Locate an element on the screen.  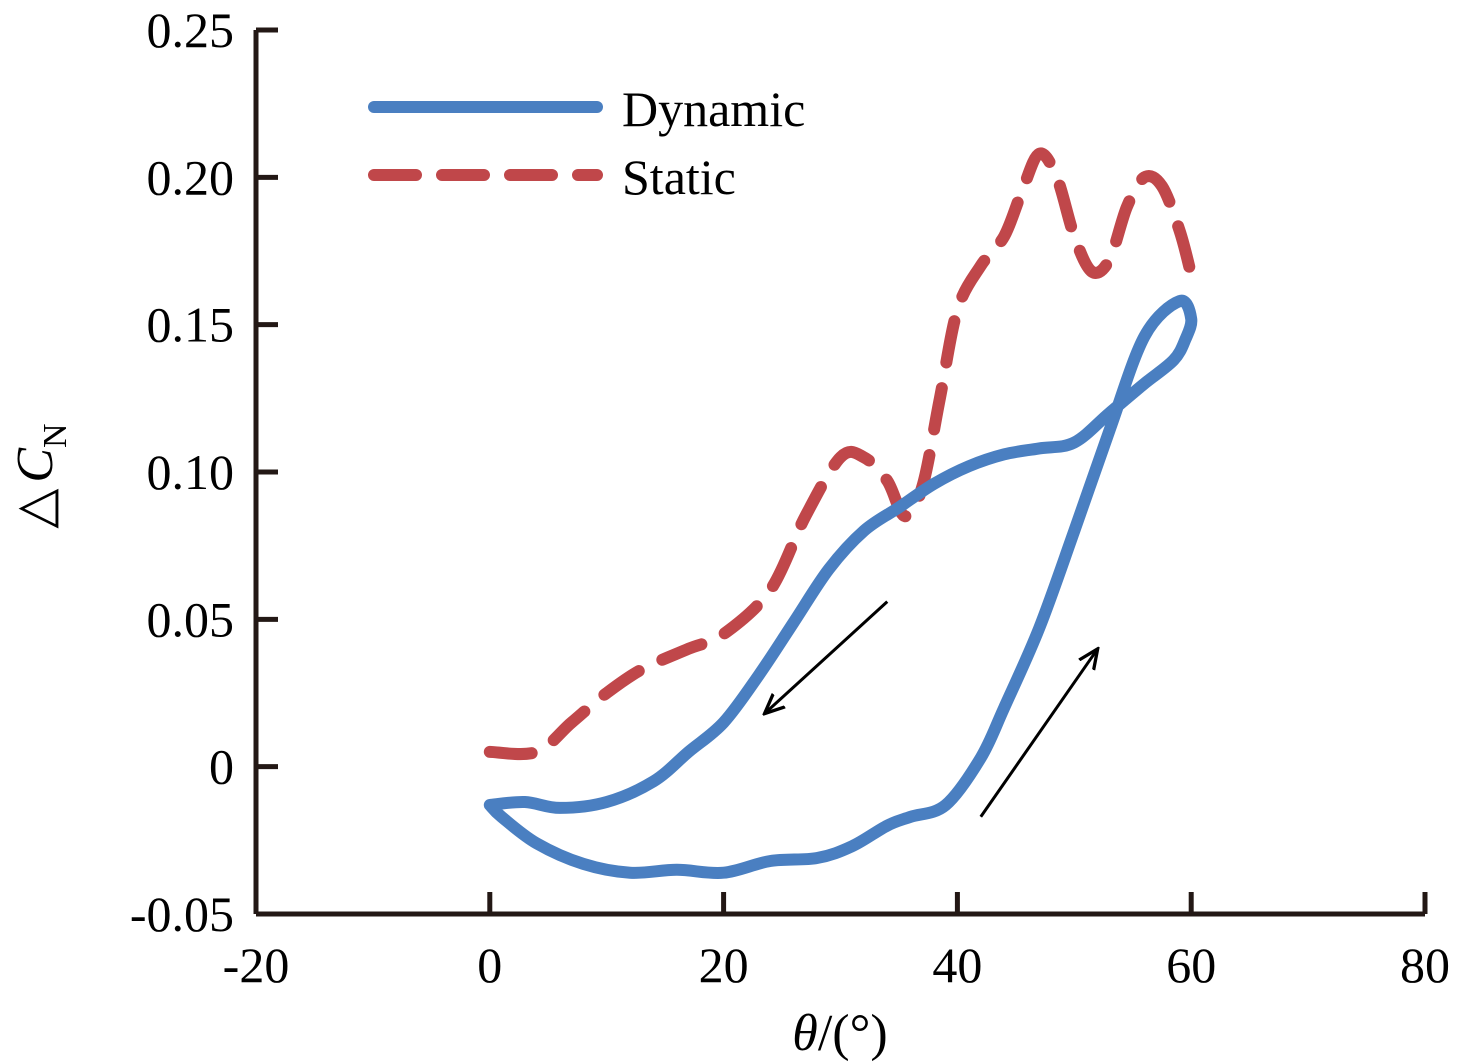
x-tick-label: 80 is located at coordinates (1425, 965).